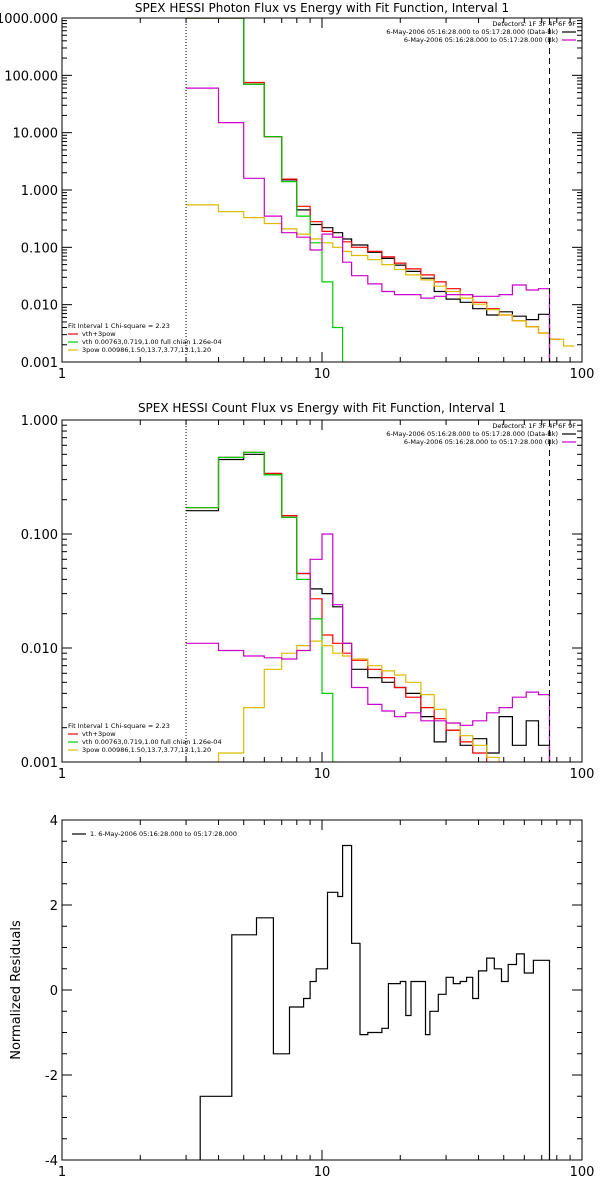  Describe the element at coordinates (54, 821) in the screenshot. I see `y-tick-label: 4` at that location.